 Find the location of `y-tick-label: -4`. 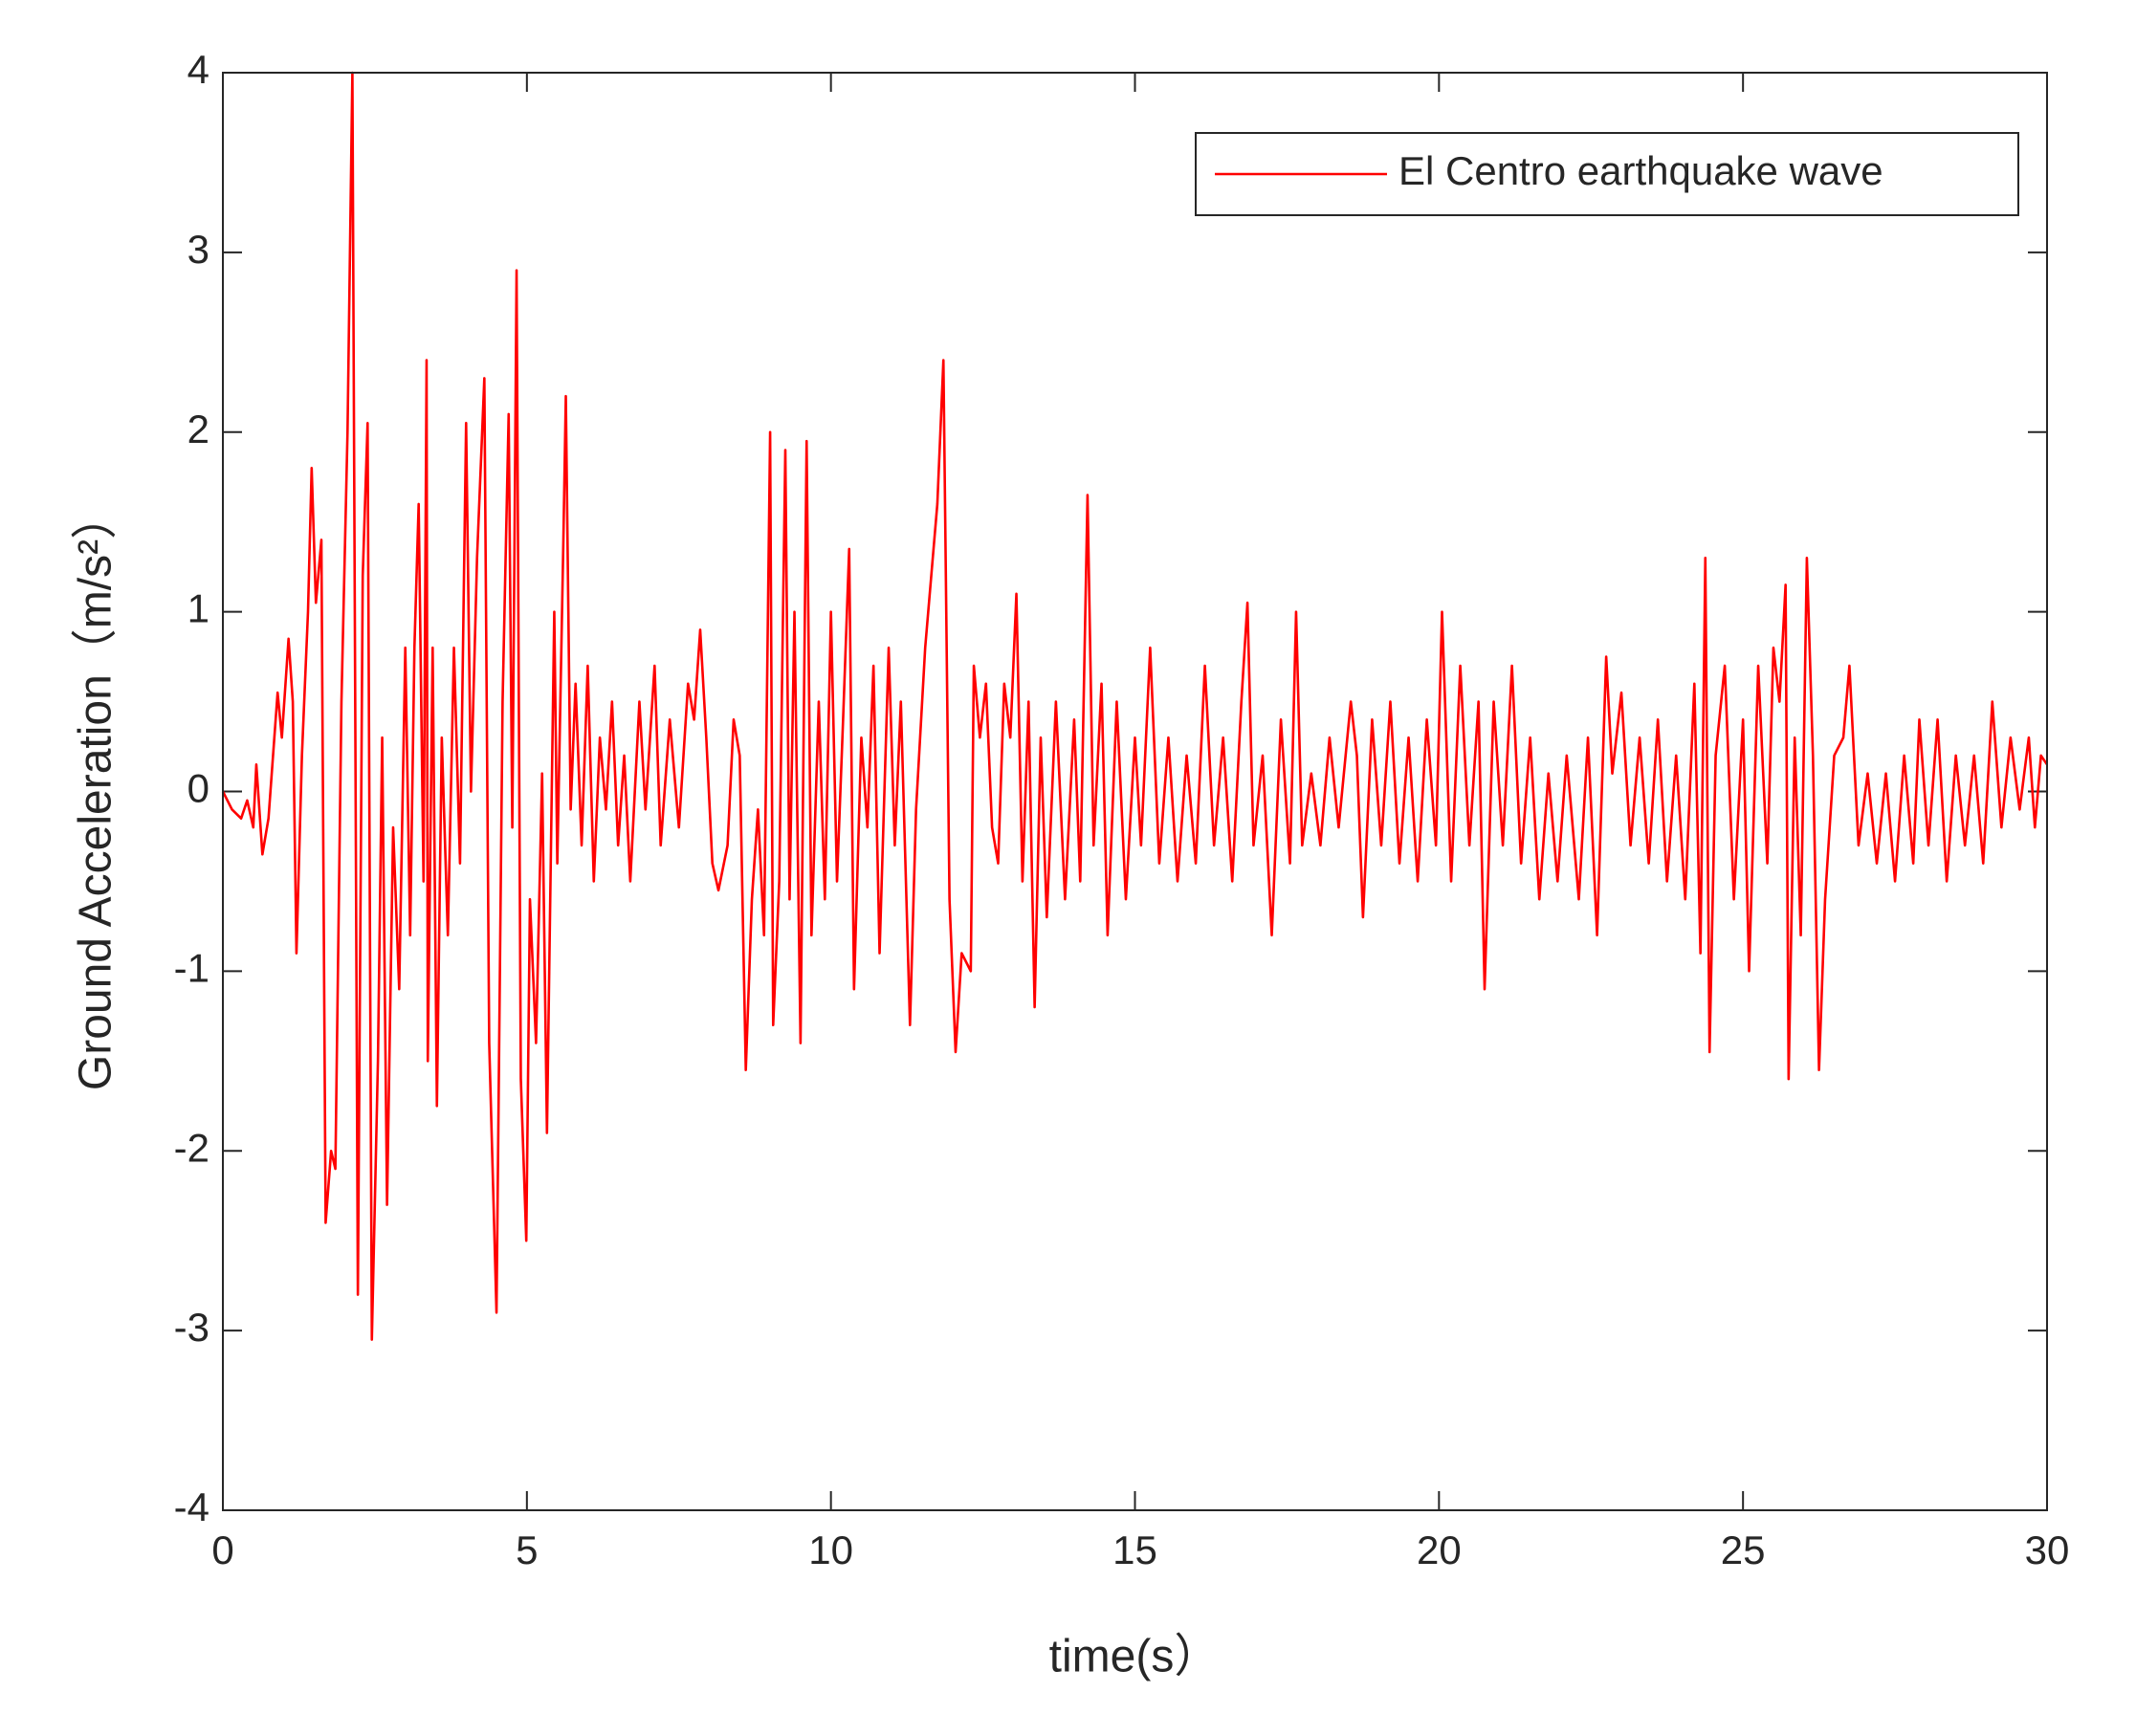

y-tick-label: -4 is located at coordinates (192, 1506).